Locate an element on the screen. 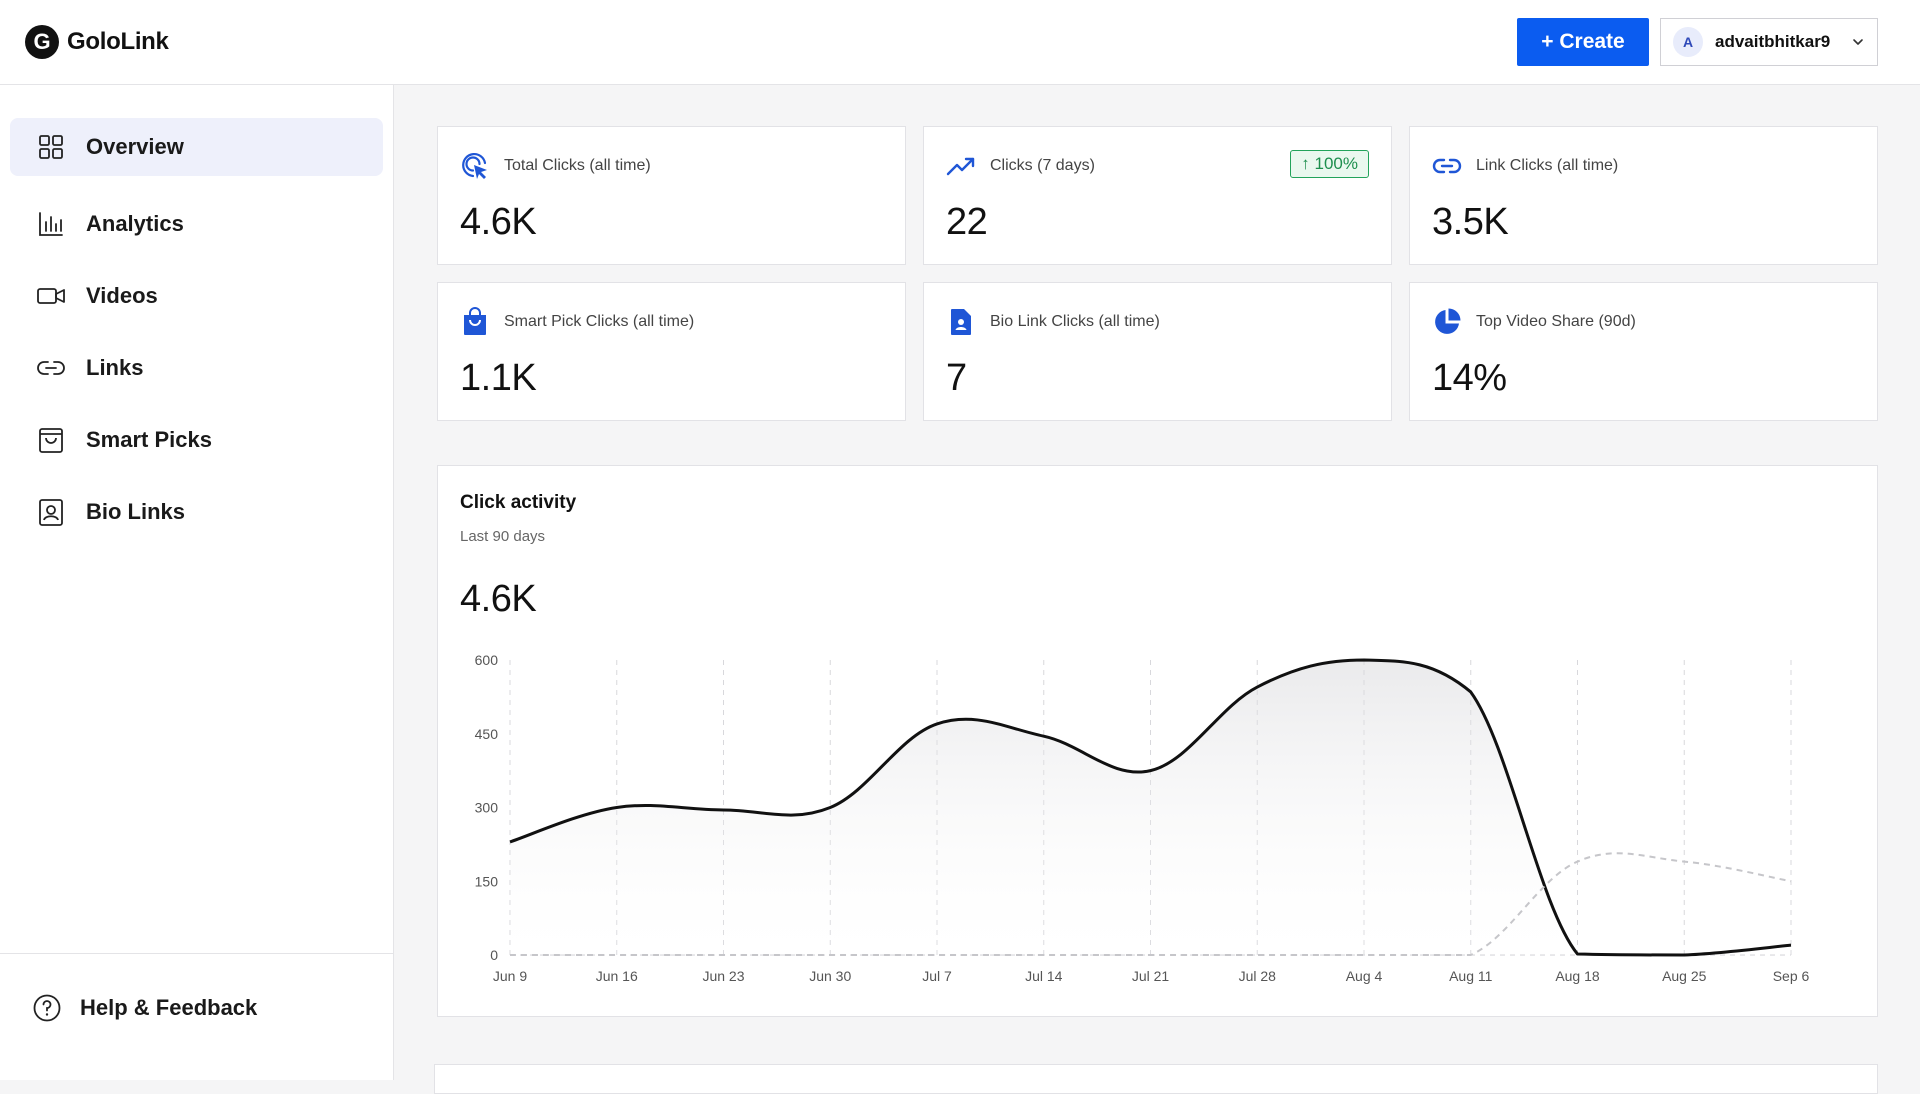  brand-logo: G GoloLink is located at coordinates (97, 42).